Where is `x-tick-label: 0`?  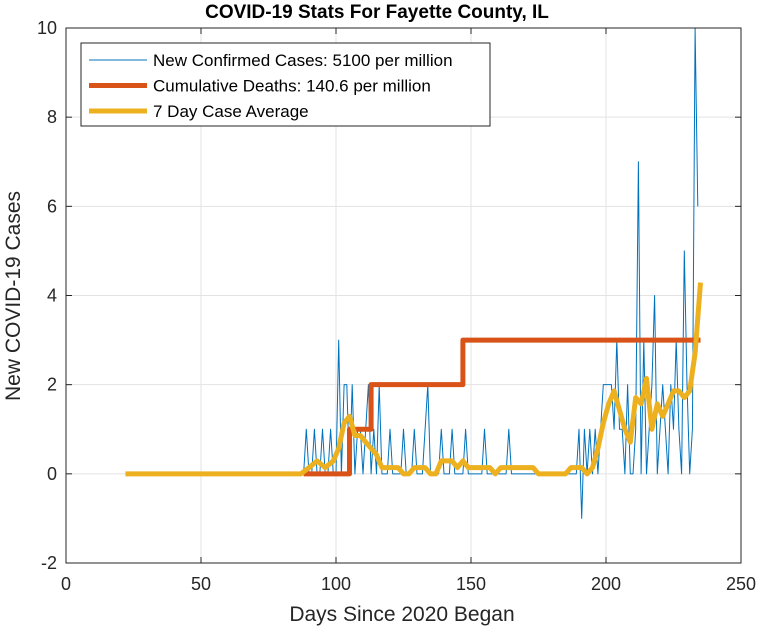 x-tick-label: 0 is located at coordinates (66, 584).